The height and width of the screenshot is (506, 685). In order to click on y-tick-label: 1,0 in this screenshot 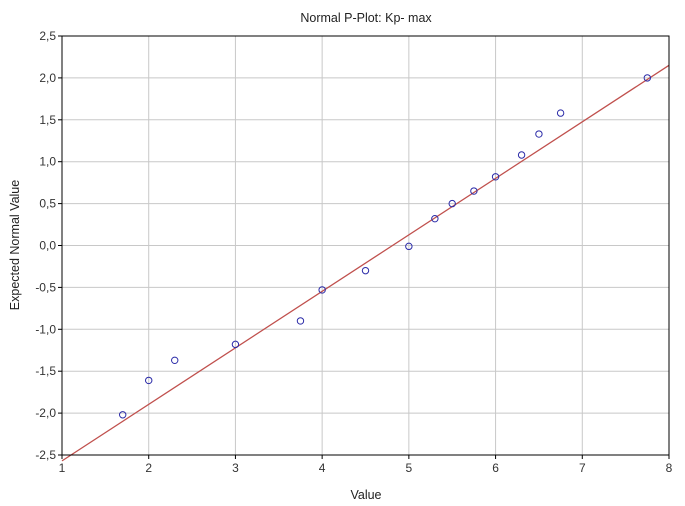, I will do `click(47, 162)`.